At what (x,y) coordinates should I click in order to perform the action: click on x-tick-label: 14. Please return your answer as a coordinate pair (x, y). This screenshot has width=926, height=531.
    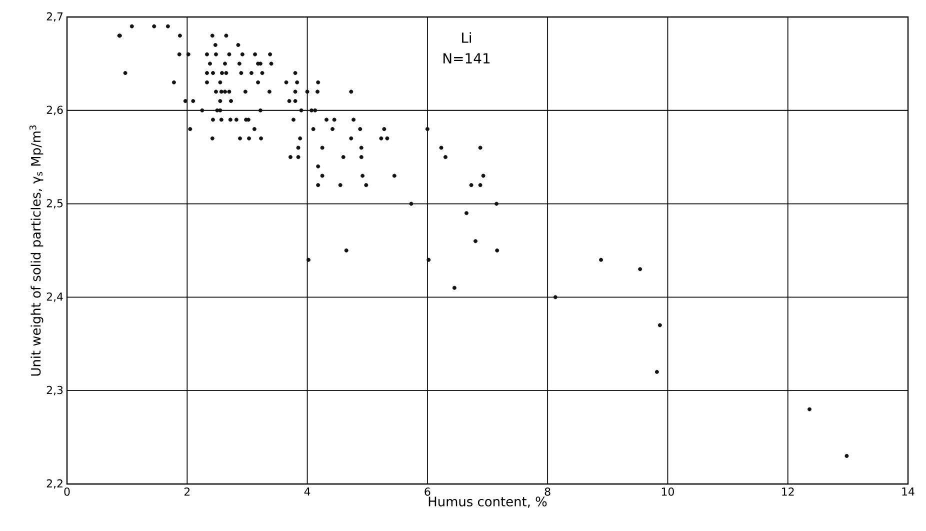
    Looking at the image, I should click on (908, 492).